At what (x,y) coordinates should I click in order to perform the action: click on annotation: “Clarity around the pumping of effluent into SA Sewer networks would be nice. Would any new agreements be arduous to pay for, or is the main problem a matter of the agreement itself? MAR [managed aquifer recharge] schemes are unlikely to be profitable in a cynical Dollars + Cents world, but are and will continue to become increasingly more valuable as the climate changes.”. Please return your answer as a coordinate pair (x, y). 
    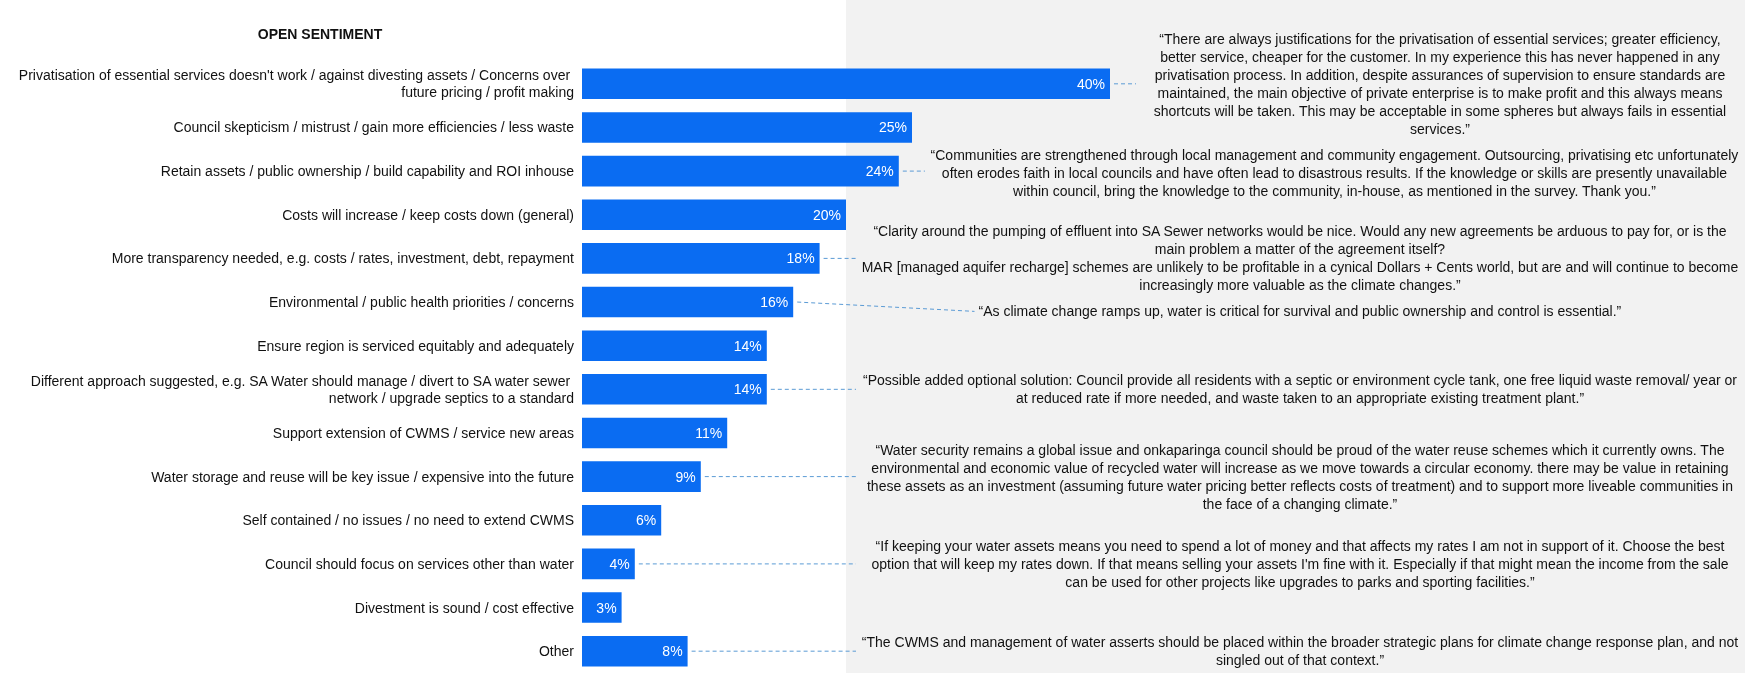
    Looking at the image, I should click on (1300, 258).